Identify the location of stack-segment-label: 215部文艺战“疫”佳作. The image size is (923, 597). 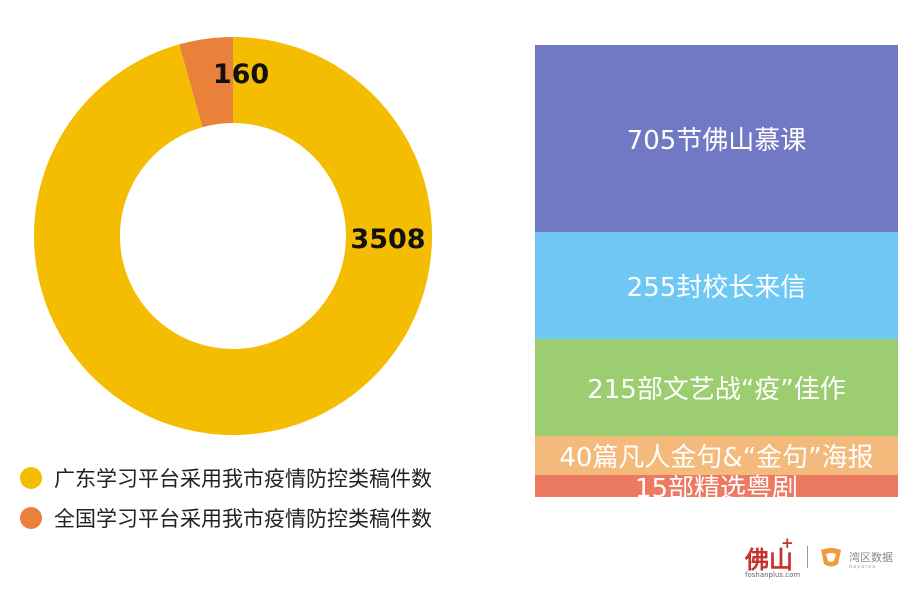
(716, 390).